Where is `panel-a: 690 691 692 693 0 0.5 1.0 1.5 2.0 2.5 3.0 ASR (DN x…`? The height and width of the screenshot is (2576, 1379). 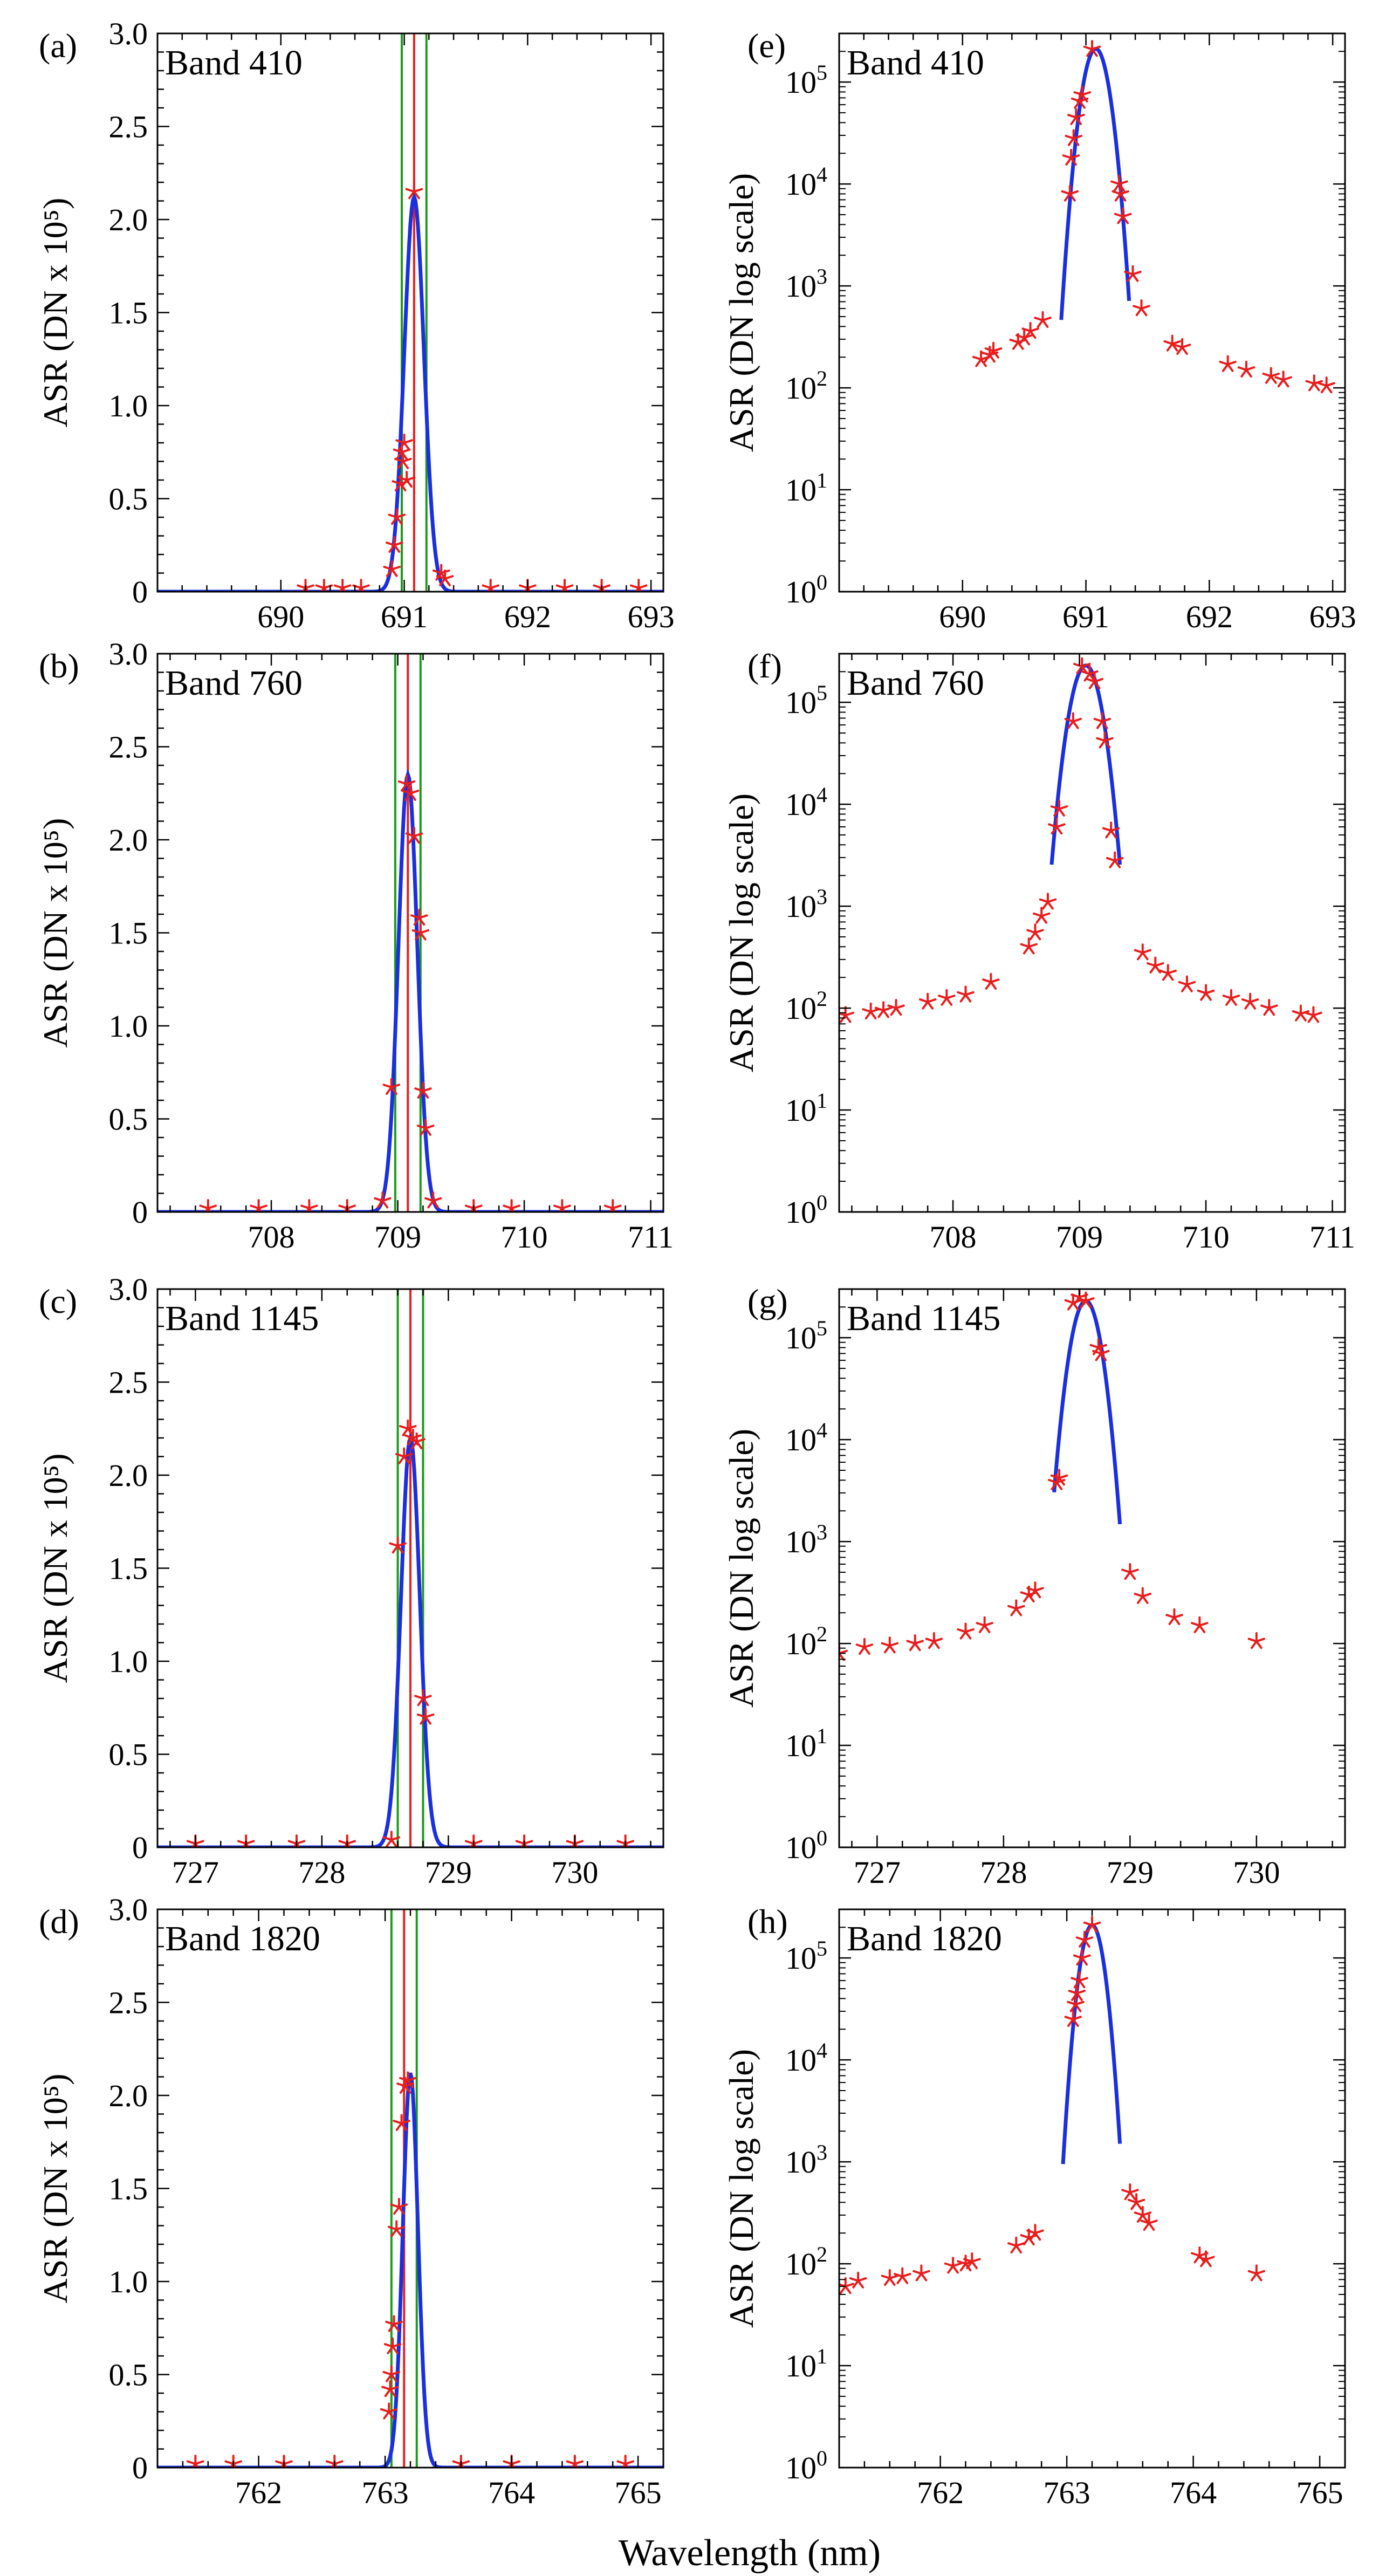 panel-a: 690 691 692 693 0 0.5 1.0 1.5 2.0 2.5 3.0 ASR (DN x… is located at coordinates (355, 325).